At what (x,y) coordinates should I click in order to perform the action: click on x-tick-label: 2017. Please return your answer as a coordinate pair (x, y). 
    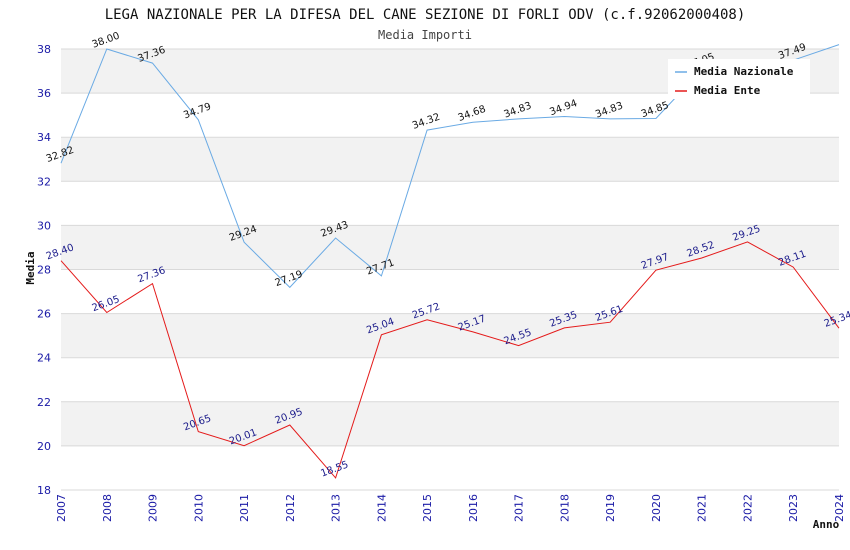
    Looking at the image, I should click on (519, 508).